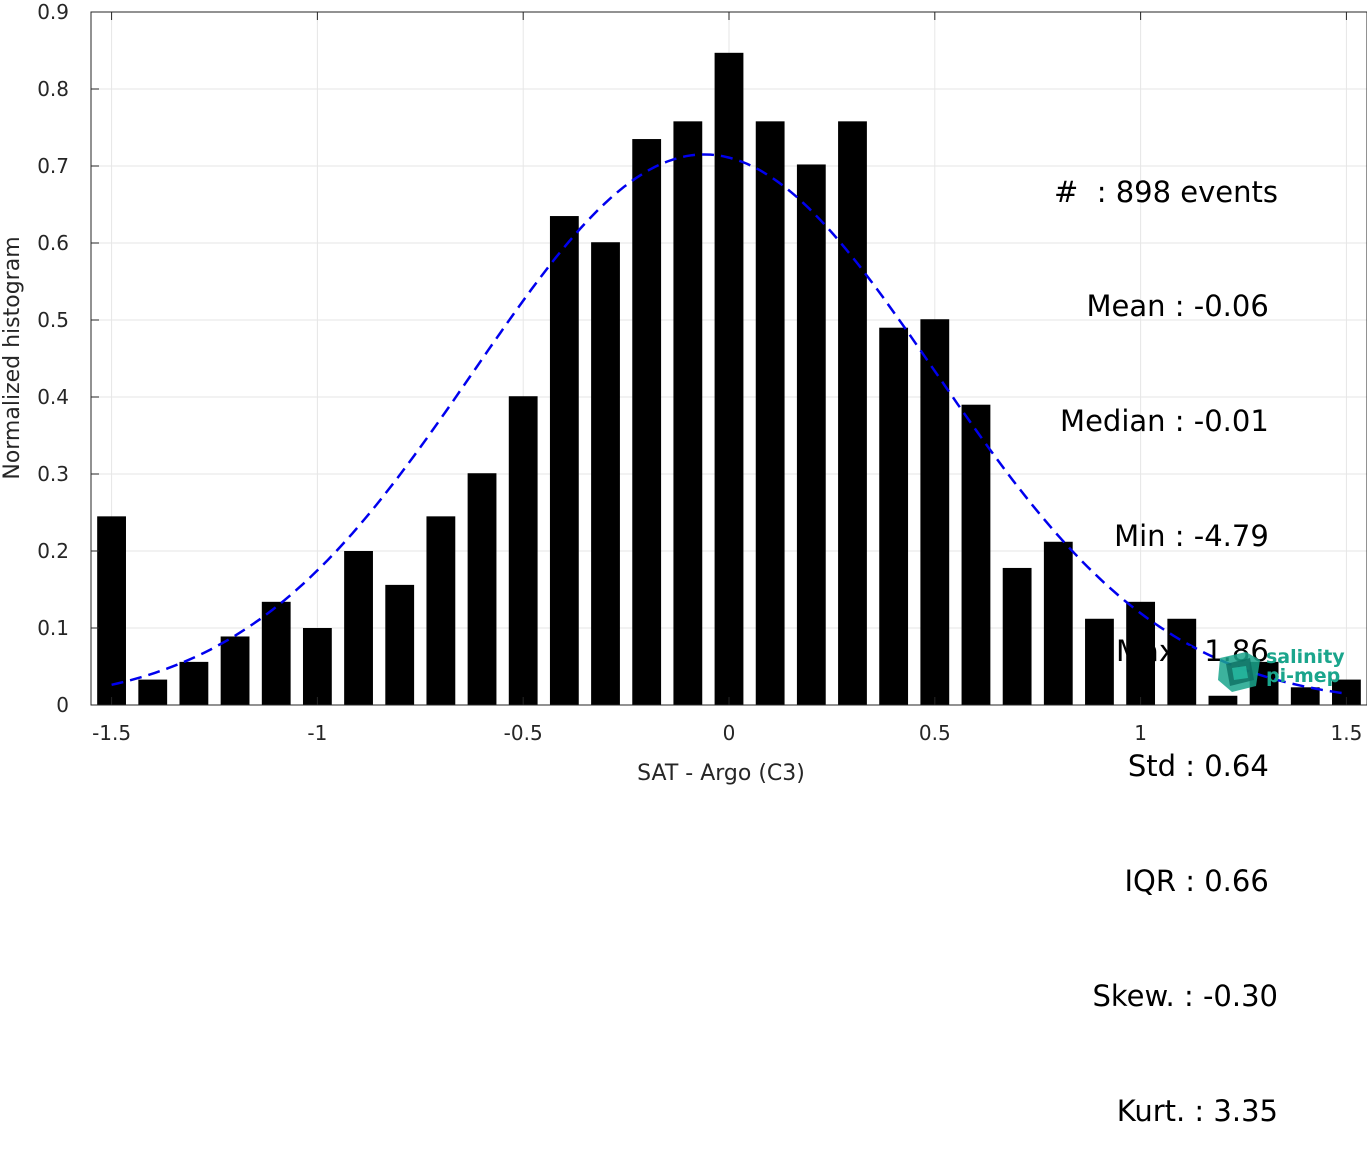  I want to click on y-tick-label: 0.9, so click(53, 12).